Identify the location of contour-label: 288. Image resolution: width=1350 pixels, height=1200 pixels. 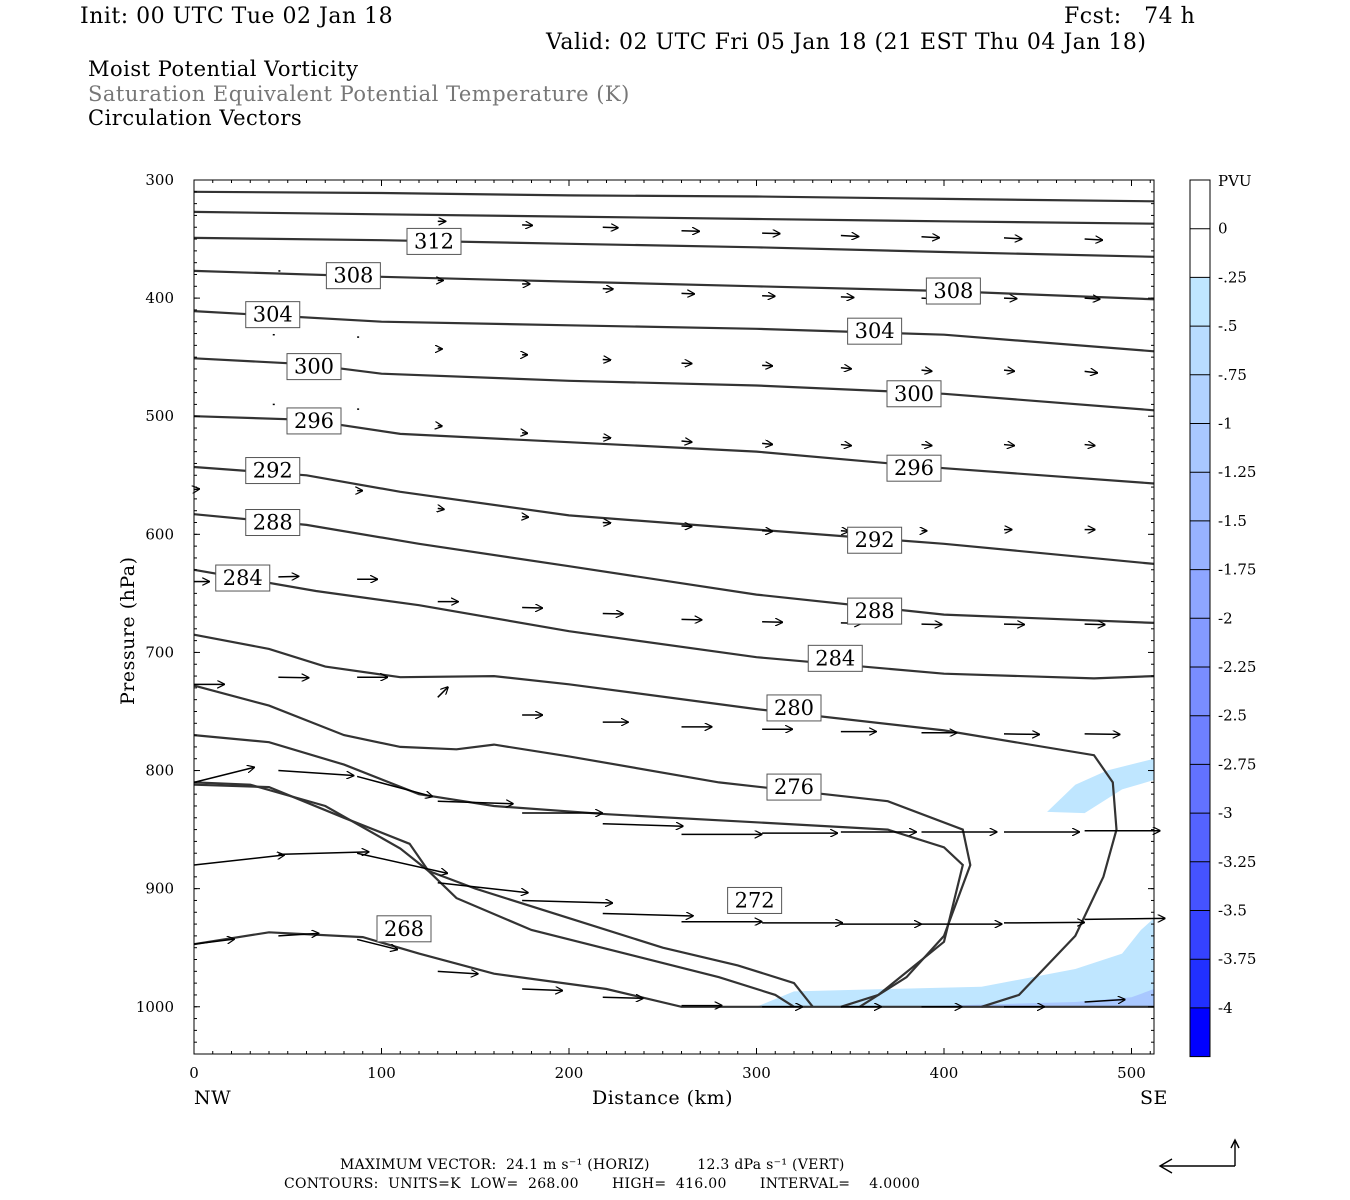
(273, 523).